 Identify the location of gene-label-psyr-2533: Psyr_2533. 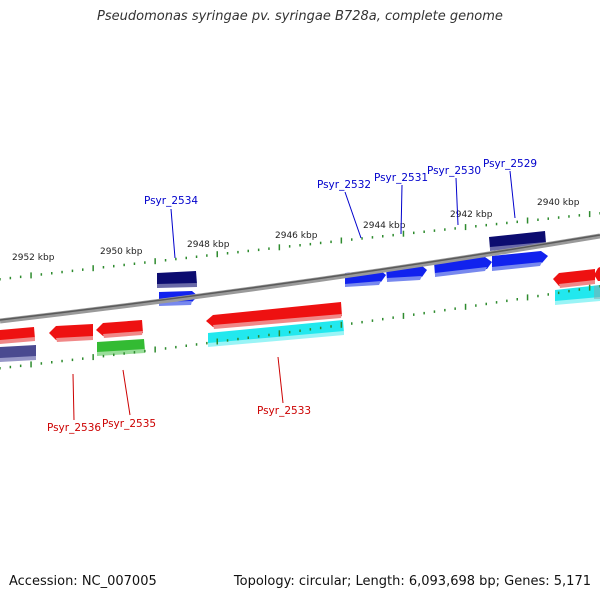
(284, 411).